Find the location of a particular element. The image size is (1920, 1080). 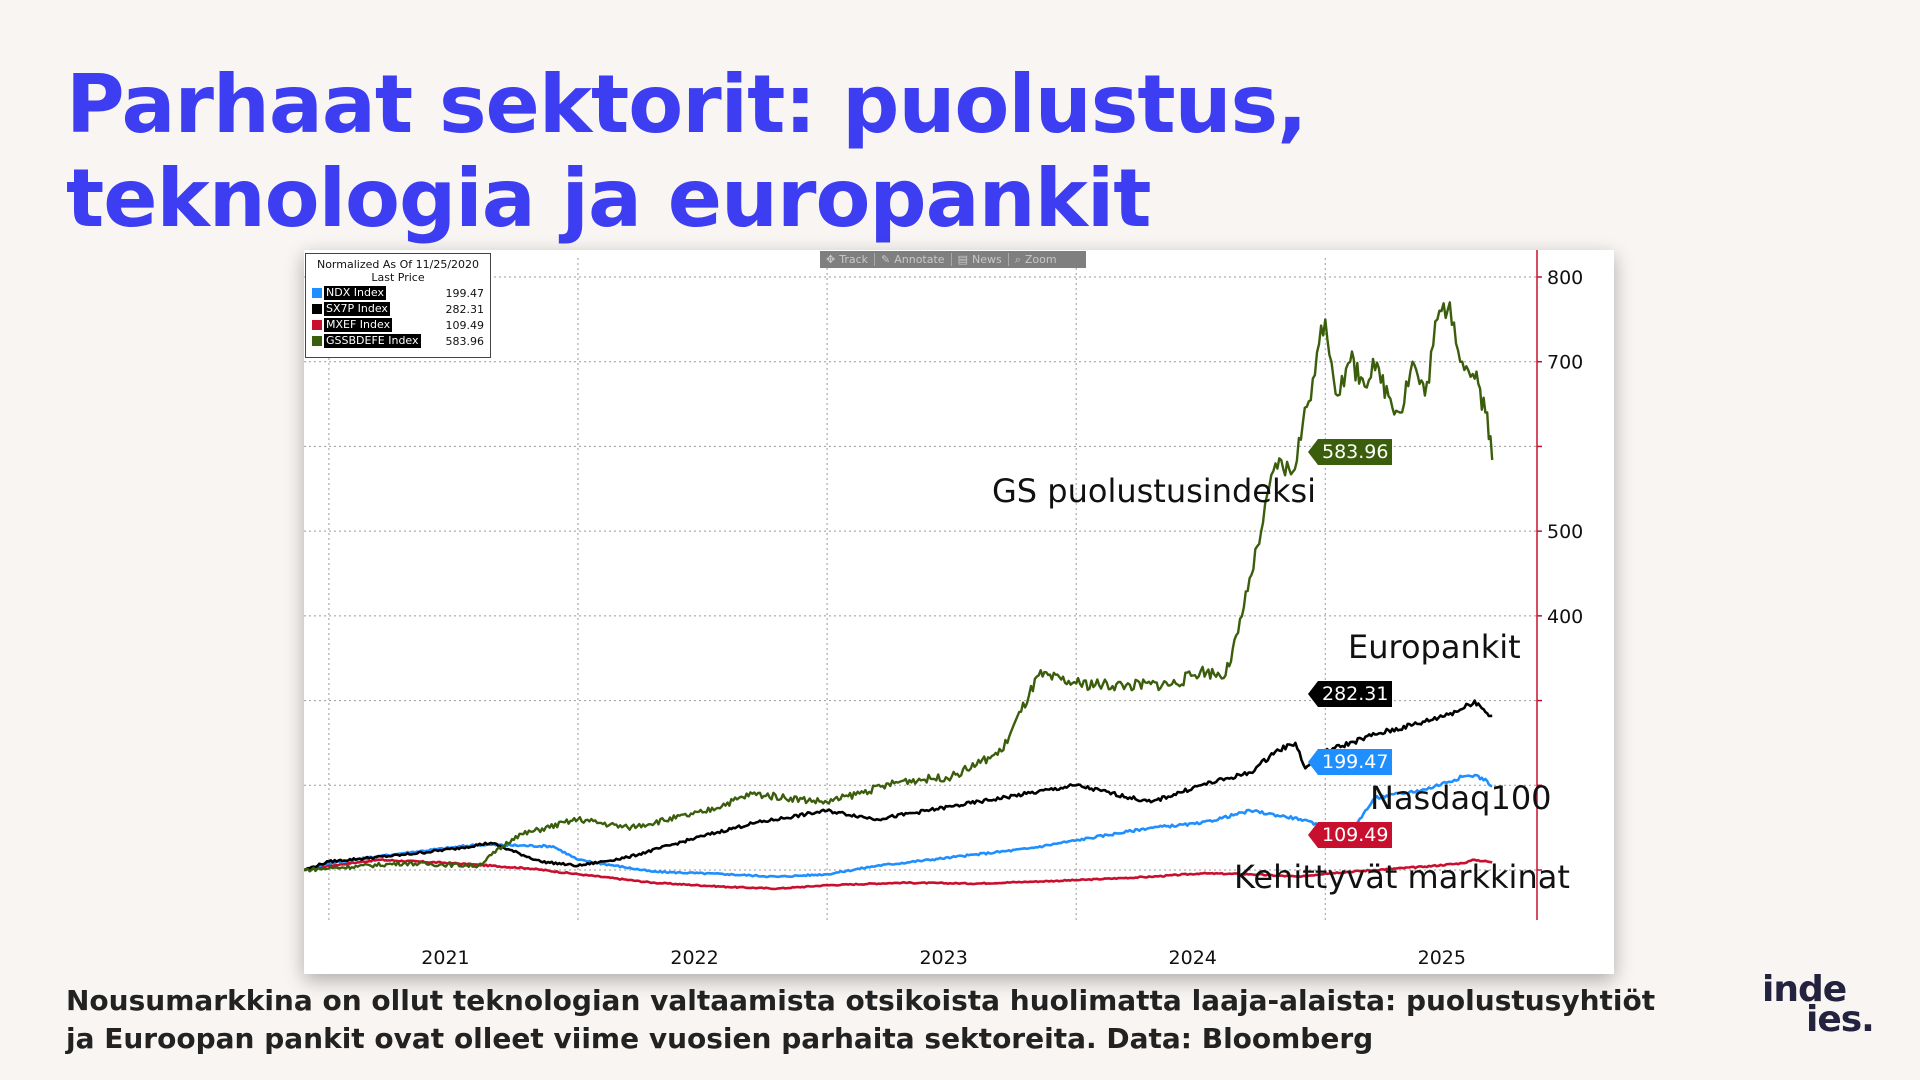

legend-item-sx7p: SX7P Index 282.31 is located at coordinates (398, 309).